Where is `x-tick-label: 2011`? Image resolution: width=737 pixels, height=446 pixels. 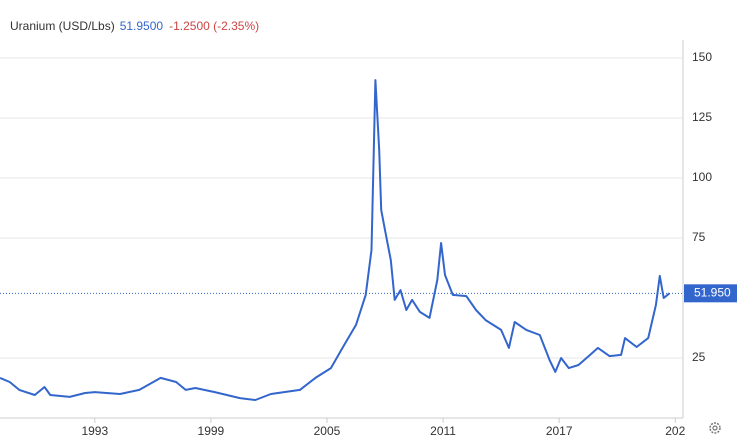
x-tick-label: 2011 is located at coordinates (443, 431).